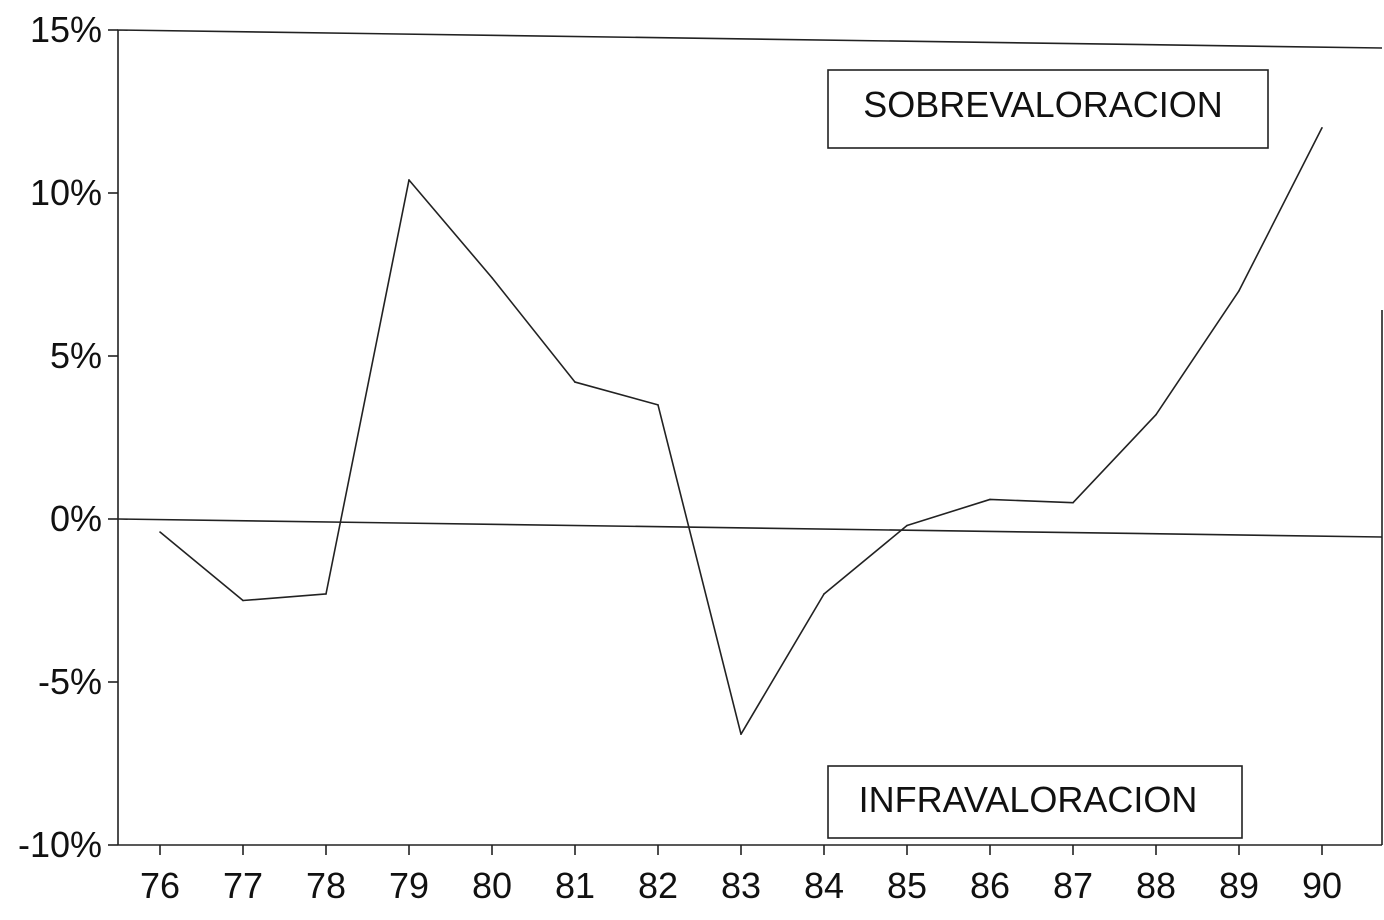 The image size is (1384, 920). What do you see at coordinates (70, 681) in the screenshot?
I see `y-tick-label: -5%` at bounding box center [70, 681].